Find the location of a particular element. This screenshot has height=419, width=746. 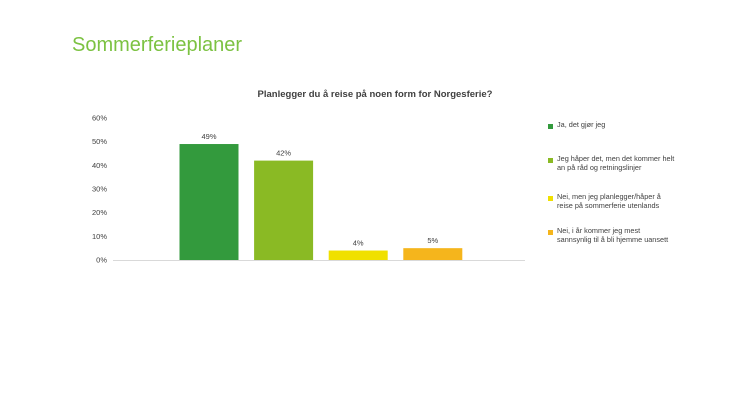

y-tick-label: 0% is located at coordinates (101, 260).